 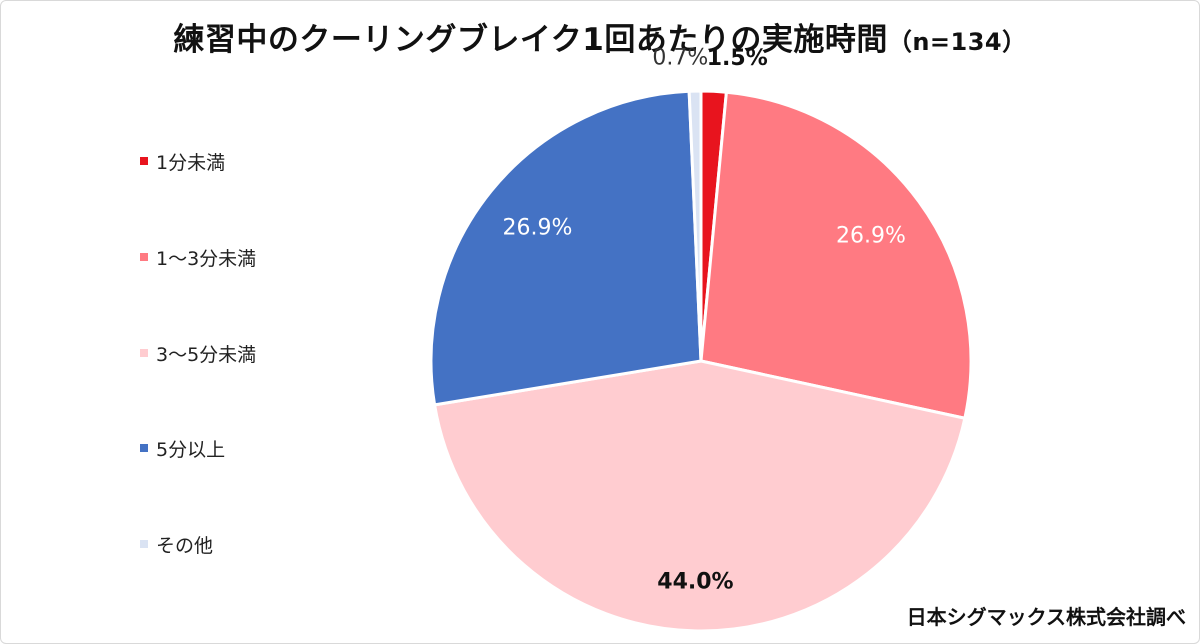 I want to click on pie-label-4: 0.7%, so click(x=680, y=58).